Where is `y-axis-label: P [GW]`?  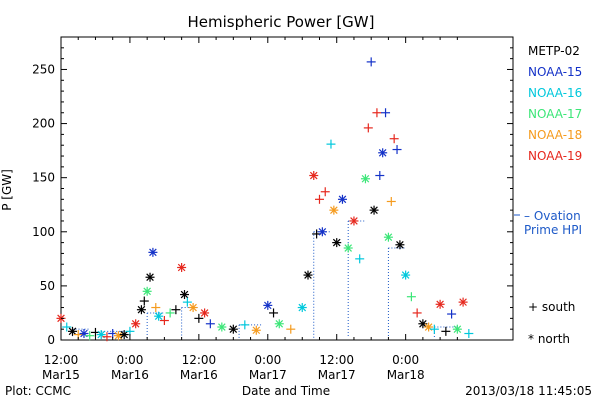
y-axis-label: P [GW] is located at coordinates (7, 190).